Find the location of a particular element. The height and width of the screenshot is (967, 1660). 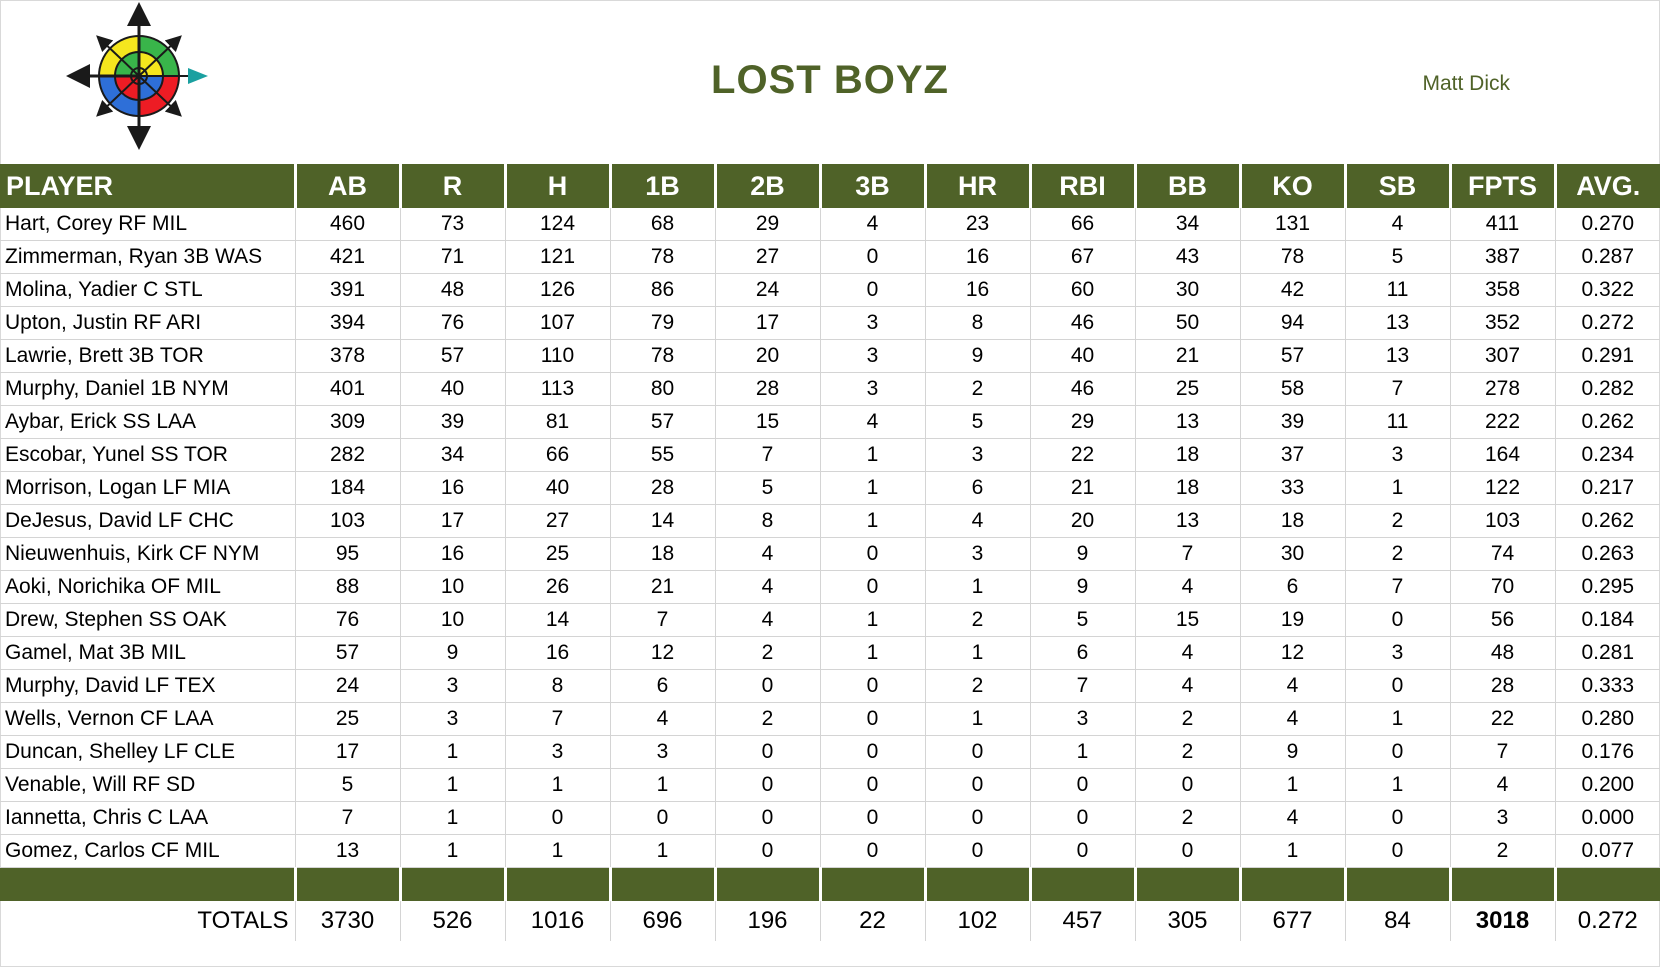

column-header: R is located at coordinates (451, 186).